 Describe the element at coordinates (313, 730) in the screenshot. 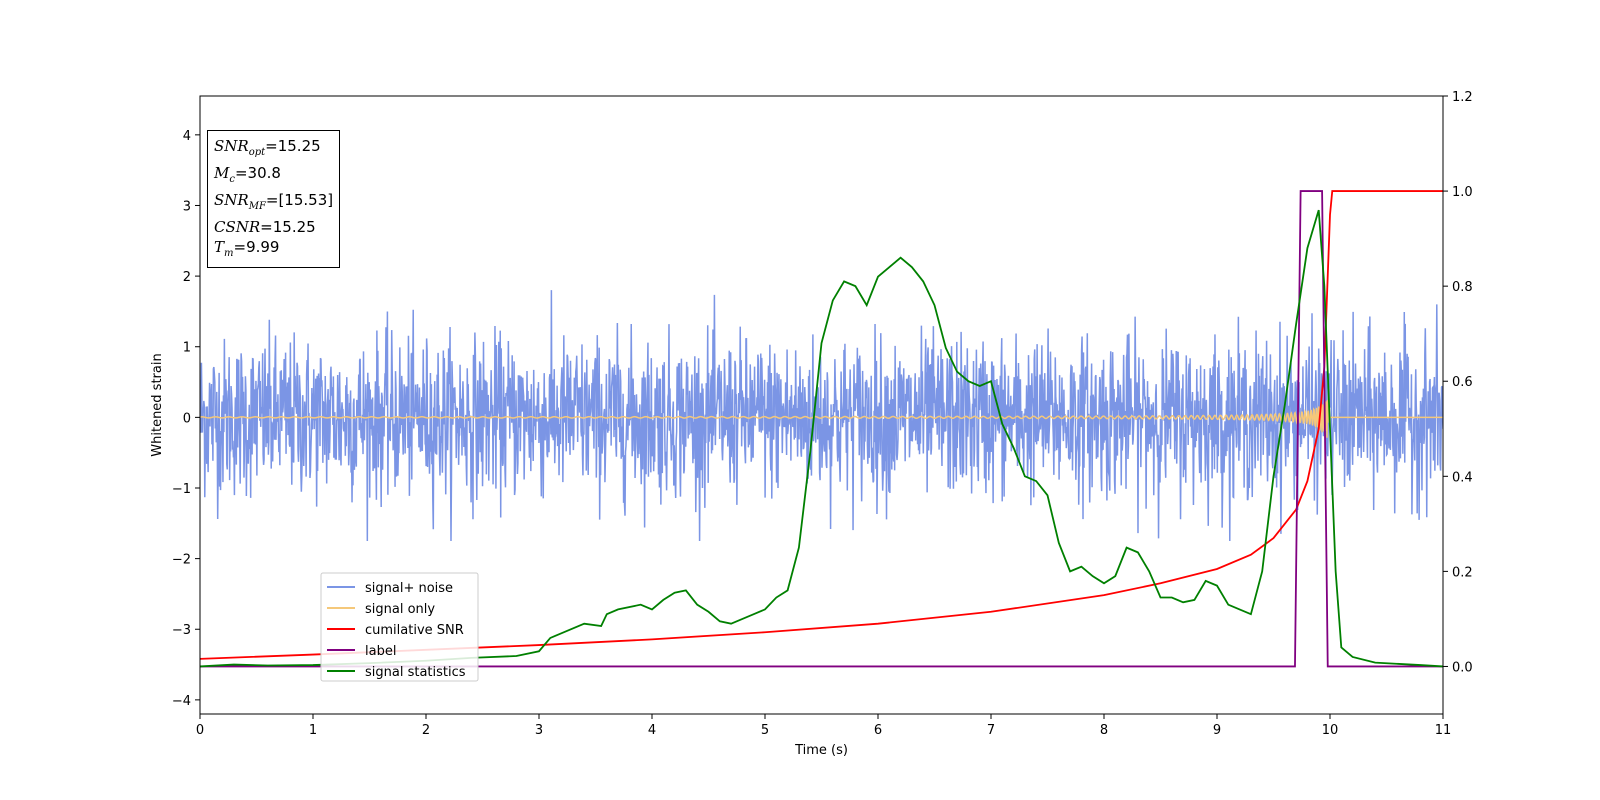

I see `x-tick-label: 1` at that location.